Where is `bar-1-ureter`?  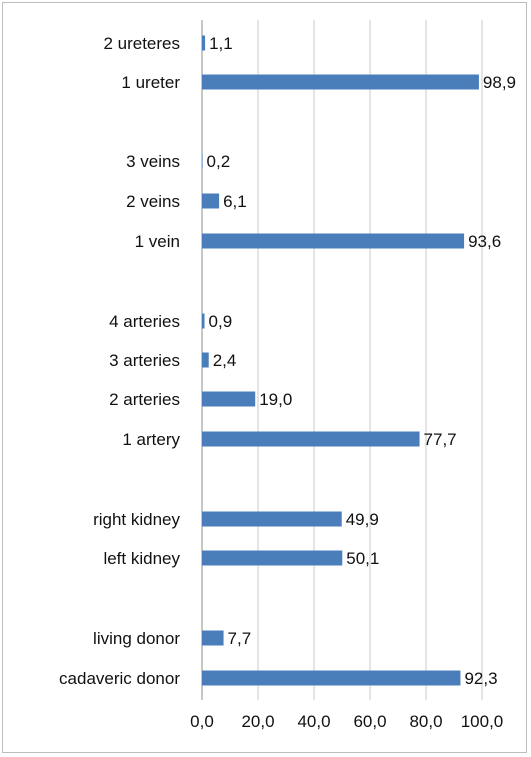 bar-1-ureter is located at coordinates (340, 82).